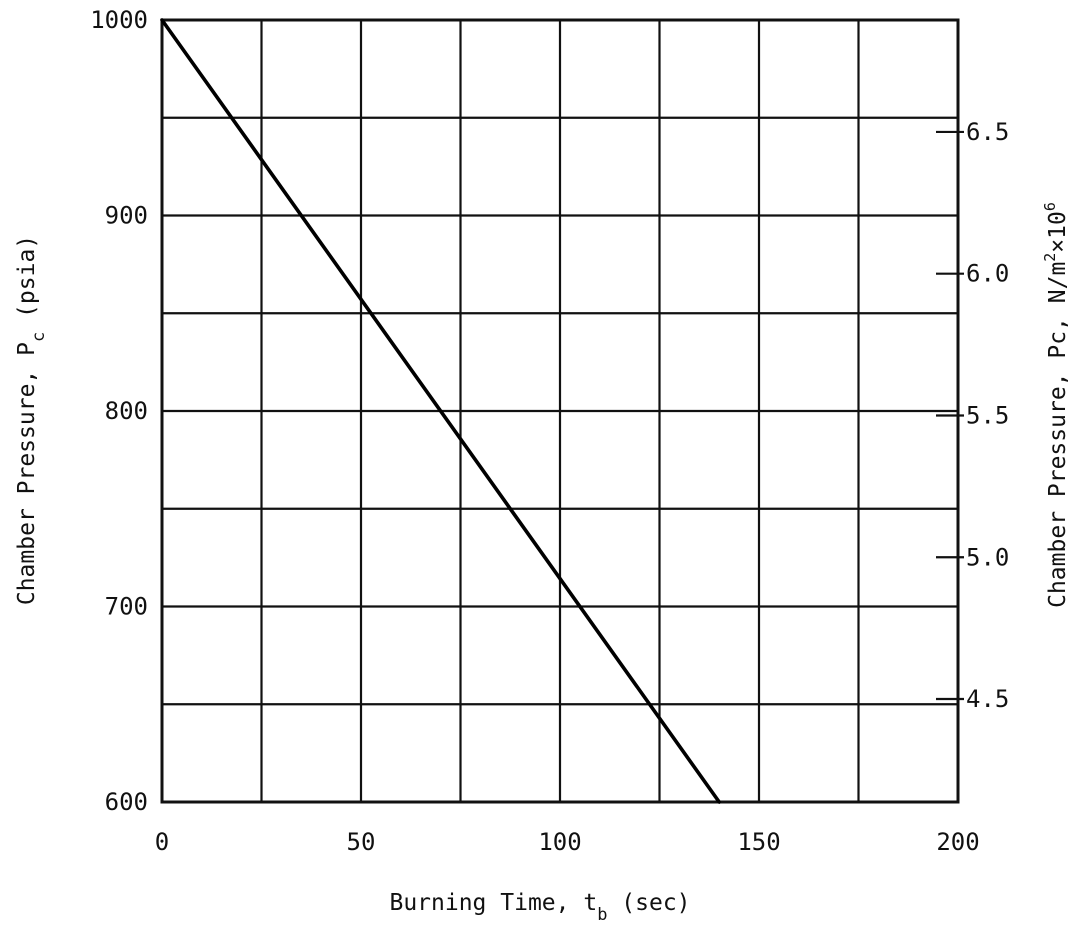 The image size is (1076, 934). Describe the element at coordinates (987, 274) in the screenshot. I see `y-right-tick-label: 6.0` at that location.